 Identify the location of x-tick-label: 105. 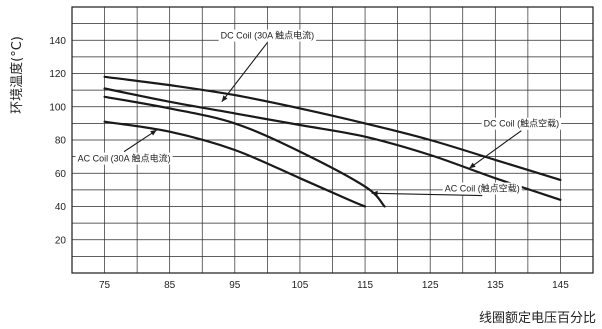
(300, 285).